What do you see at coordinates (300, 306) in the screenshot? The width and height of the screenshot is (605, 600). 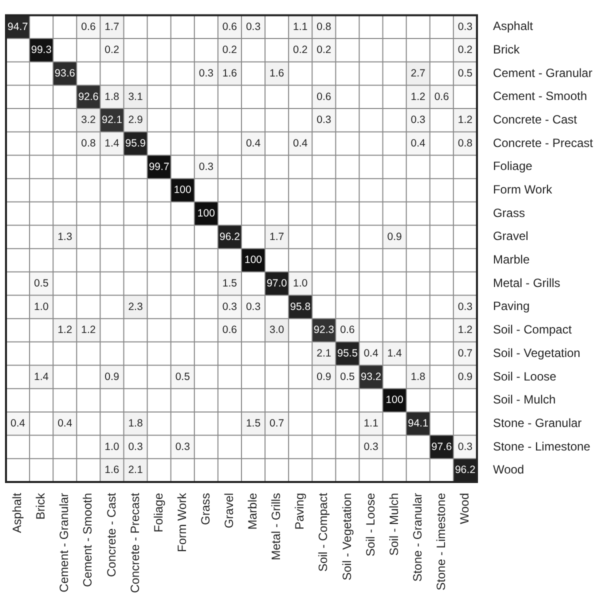 I see `data-label: 95.8` at bounding box center [300, 306].